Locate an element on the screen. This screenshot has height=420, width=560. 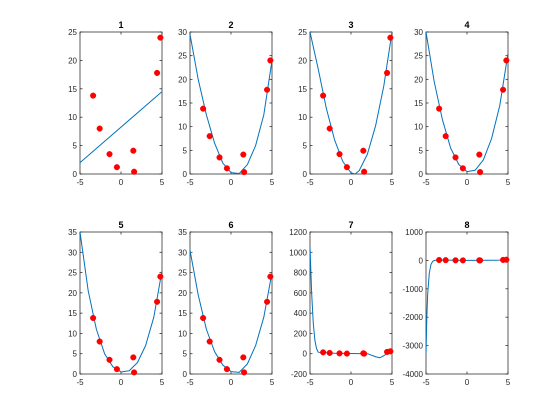
subplot-7: -5 0 5 -200 0 200 400 600 800 1000 1200 7 is located at coordinates (342, 303).